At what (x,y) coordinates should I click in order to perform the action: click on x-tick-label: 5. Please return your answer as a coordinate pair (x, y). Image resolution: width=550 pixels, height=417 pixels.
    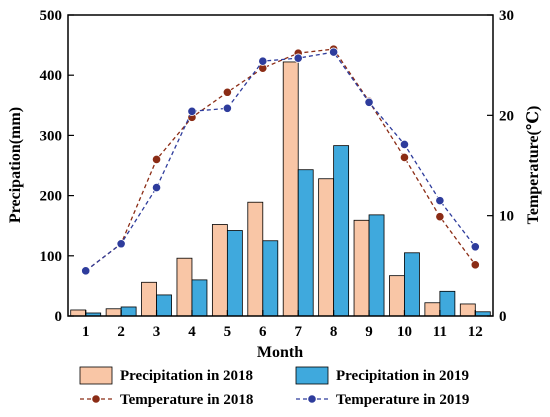
    Looking at the image, I should click on (228, 332).